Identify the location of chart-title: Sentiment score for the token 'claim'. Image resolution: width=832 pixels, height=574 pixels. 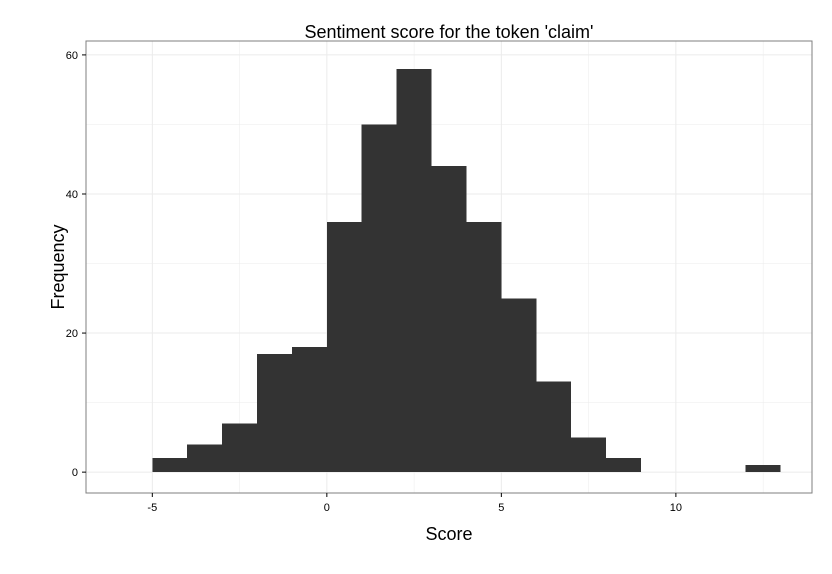
(448, 32).